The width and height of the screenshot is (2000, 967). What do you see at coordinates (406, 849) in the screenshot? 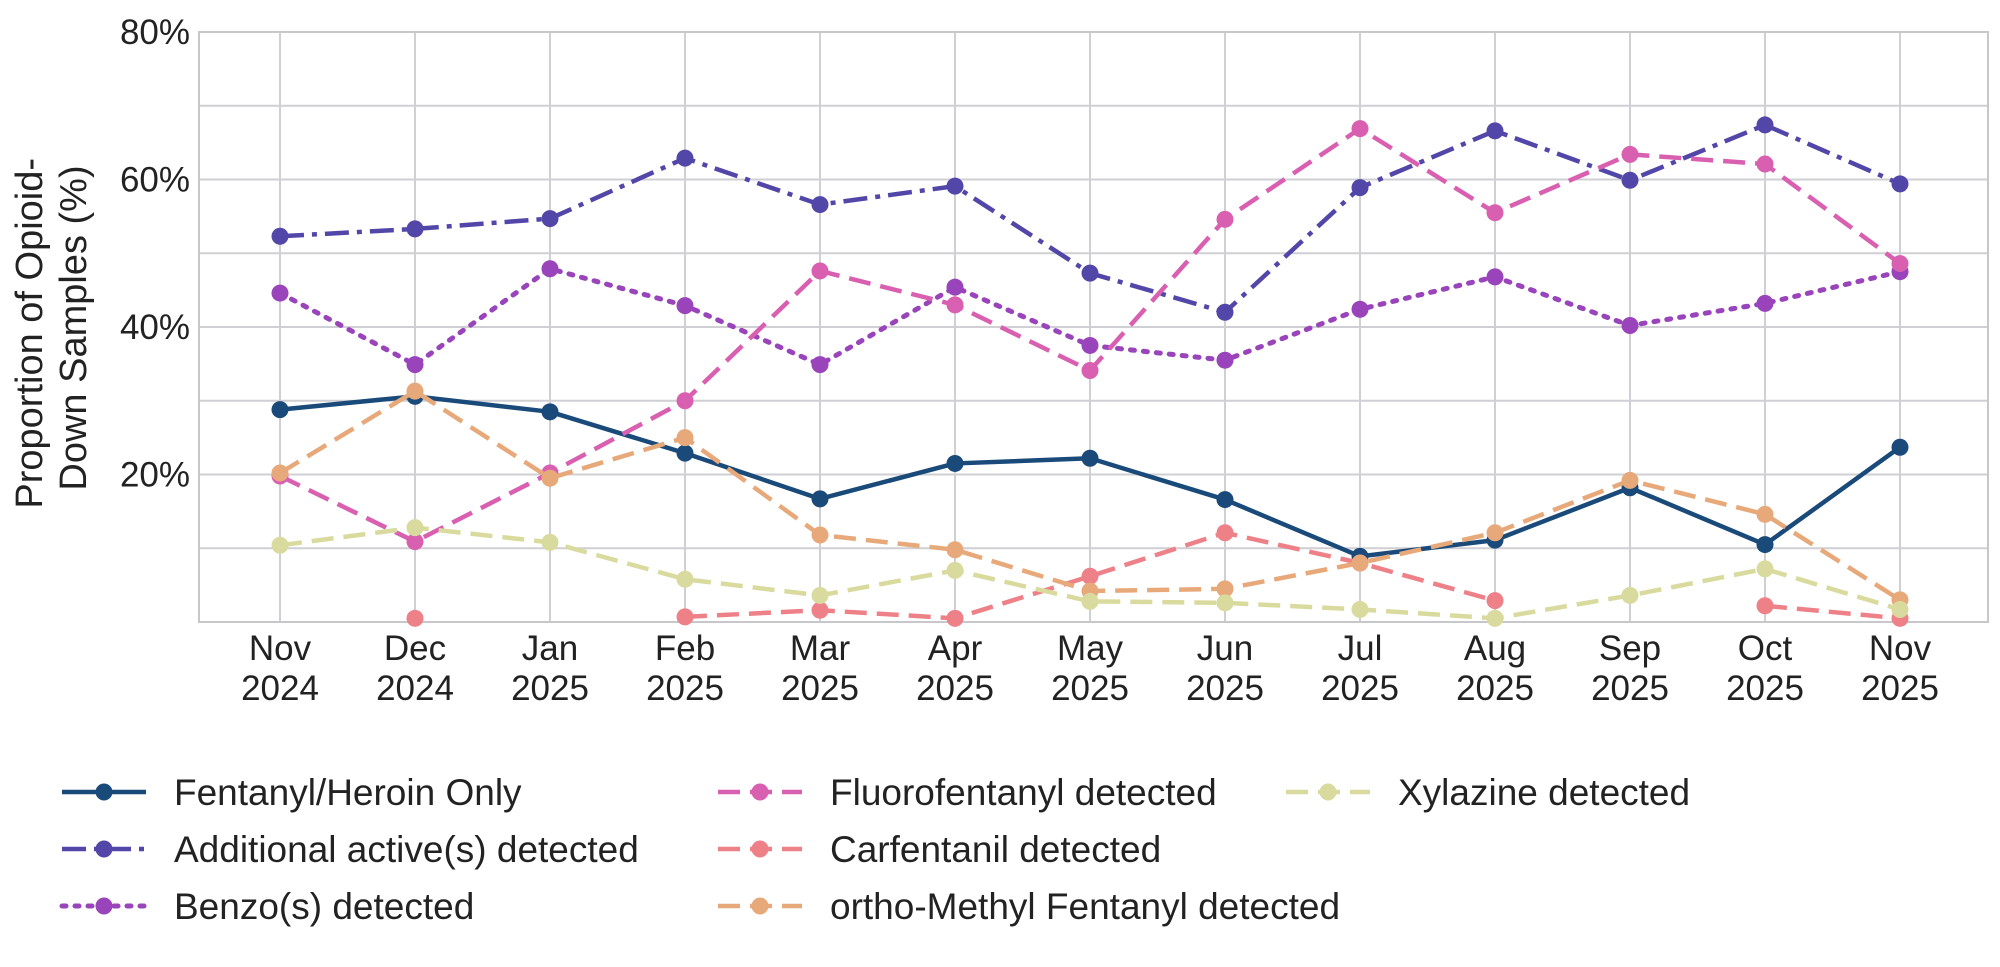
I see `legend-label: Additional active(s) detected` at bounding box center [406, 849].